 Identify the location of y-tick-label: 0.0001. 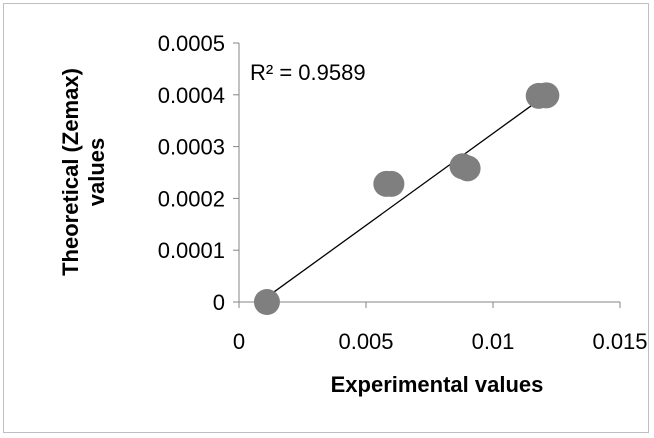
(191, 250).